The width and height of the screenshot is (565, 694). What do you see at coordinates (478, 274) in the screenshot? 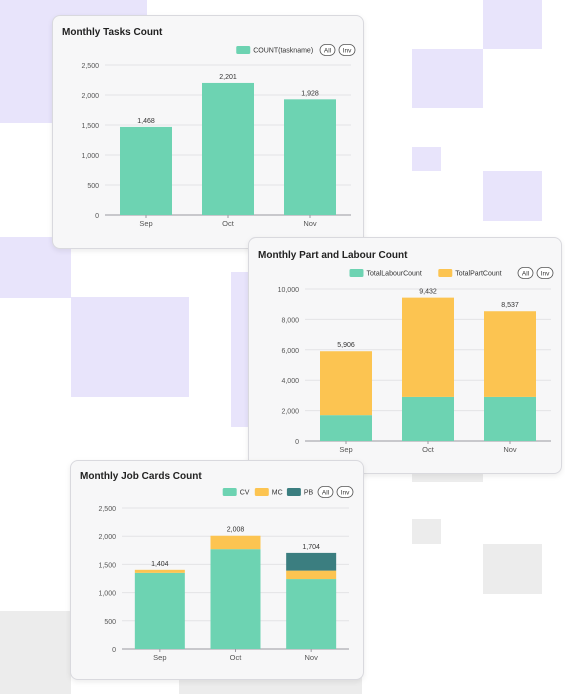
I see `legend-label: TotalPartCount` at bounding box center [478, 274].